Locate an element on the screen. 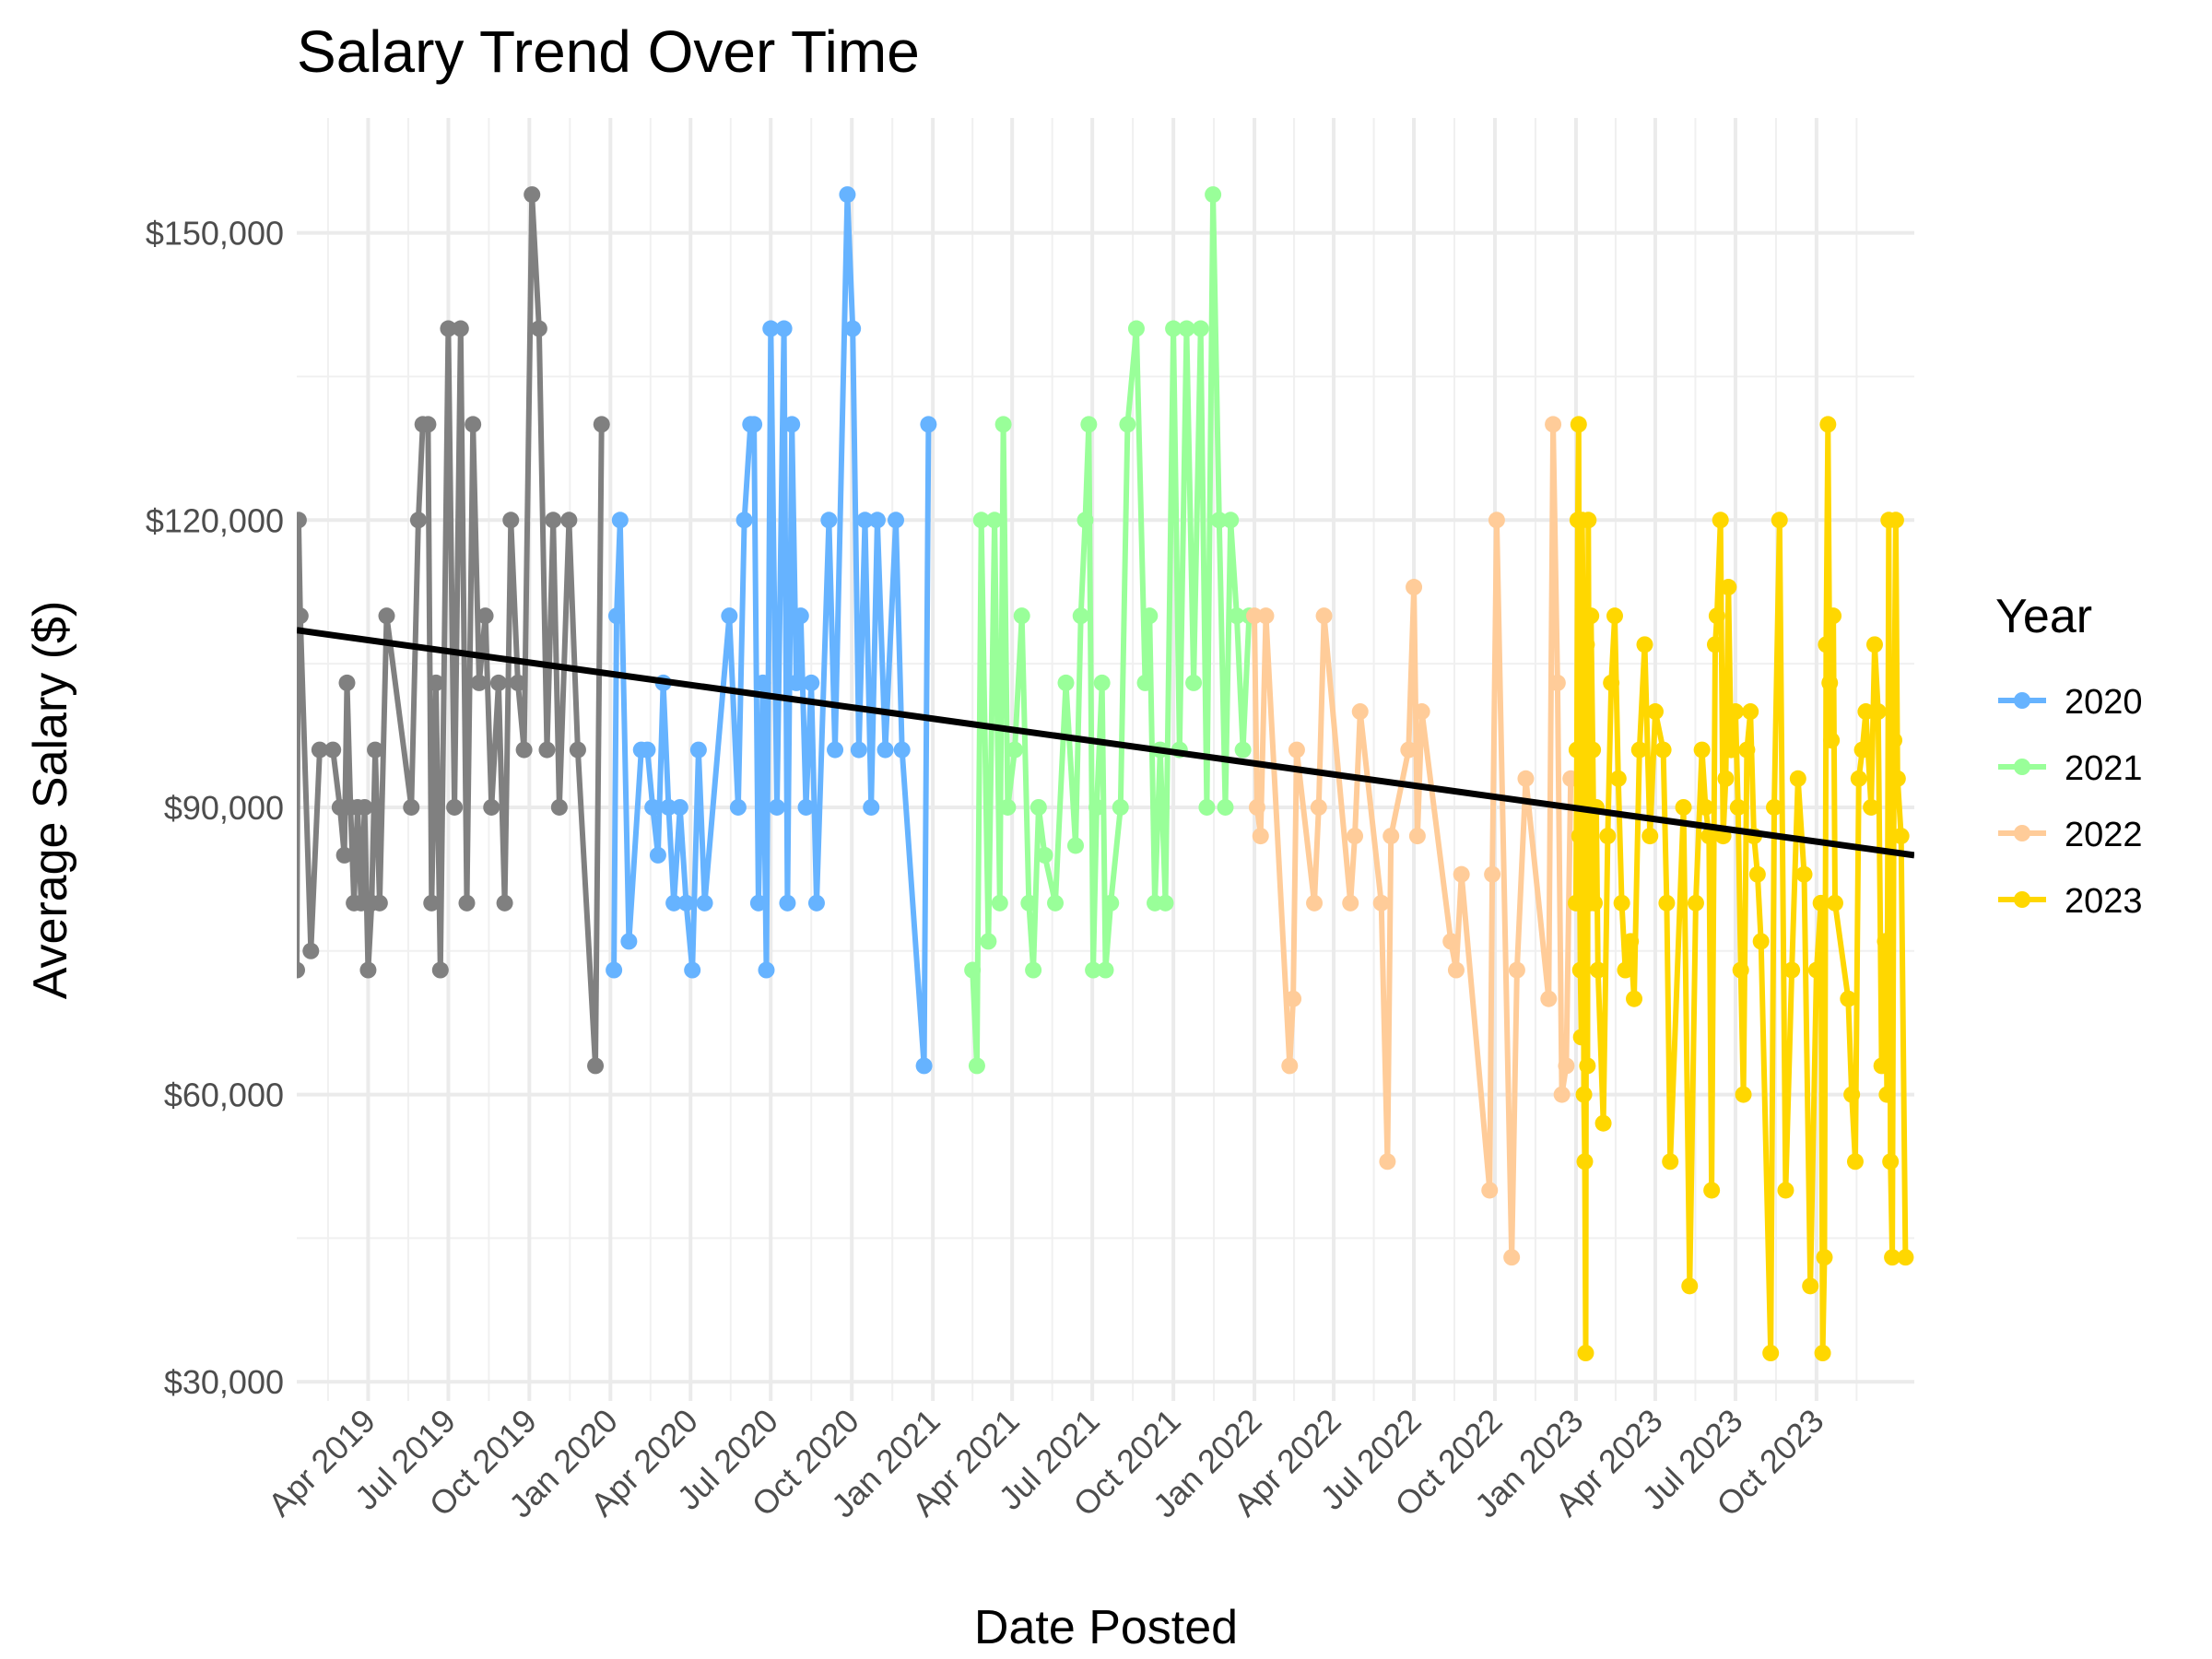  y-tick-label: $30,000 is located at coordinates (224, 1382).